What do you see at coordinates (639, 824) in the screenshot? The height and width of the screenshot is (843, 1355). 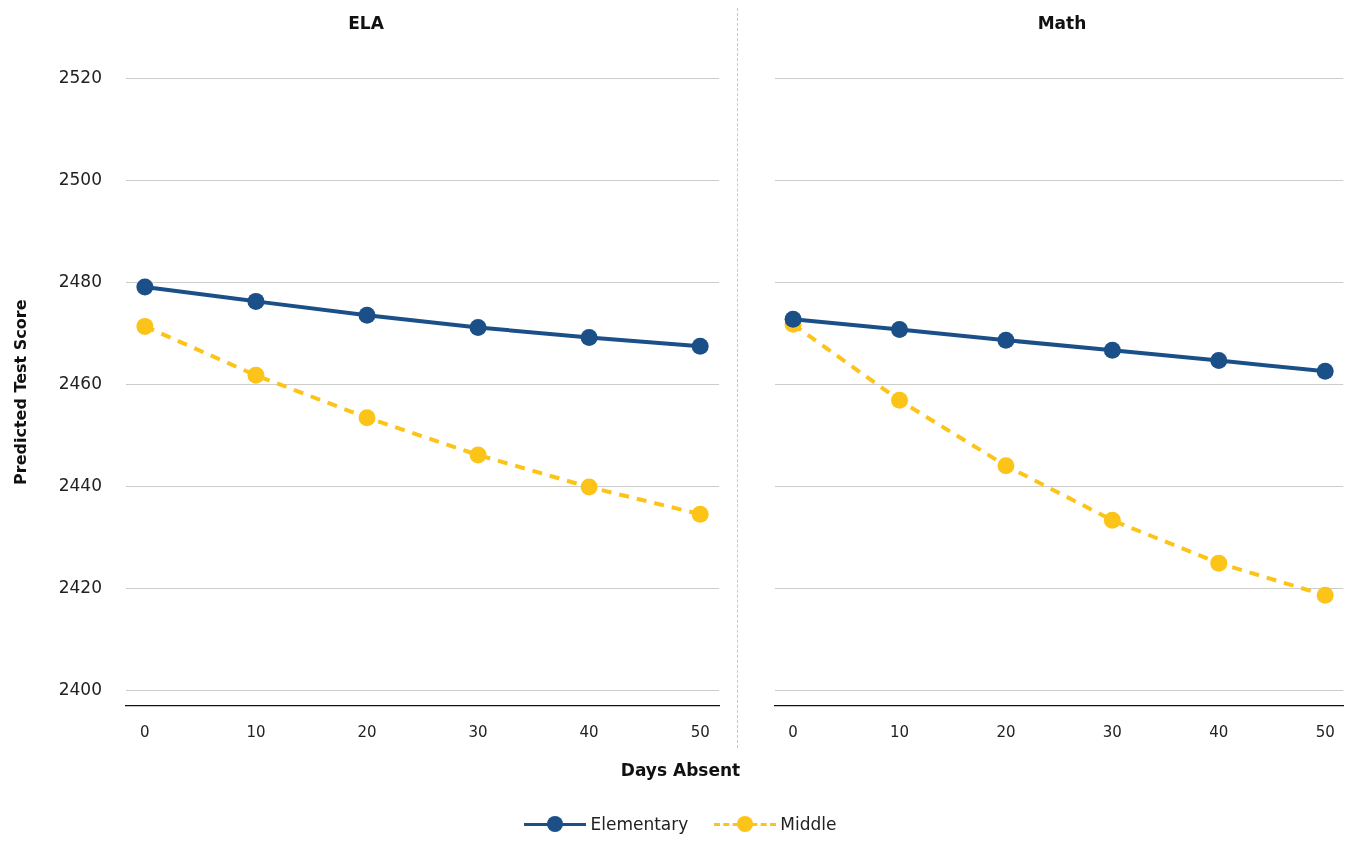 I see `legend-label: Elementary` at bounding box center [639, 824].